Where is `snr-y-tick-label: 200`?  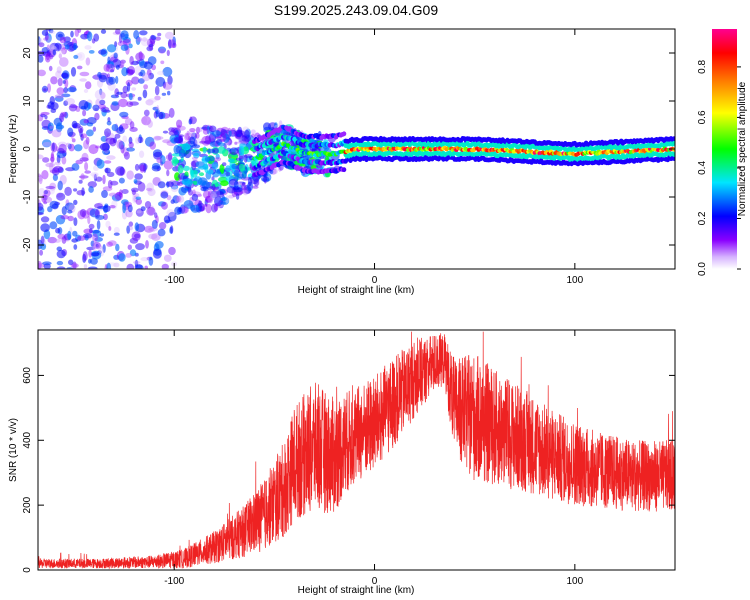
snr-y-tick-label: 200 is located at coordinates (27, 504).